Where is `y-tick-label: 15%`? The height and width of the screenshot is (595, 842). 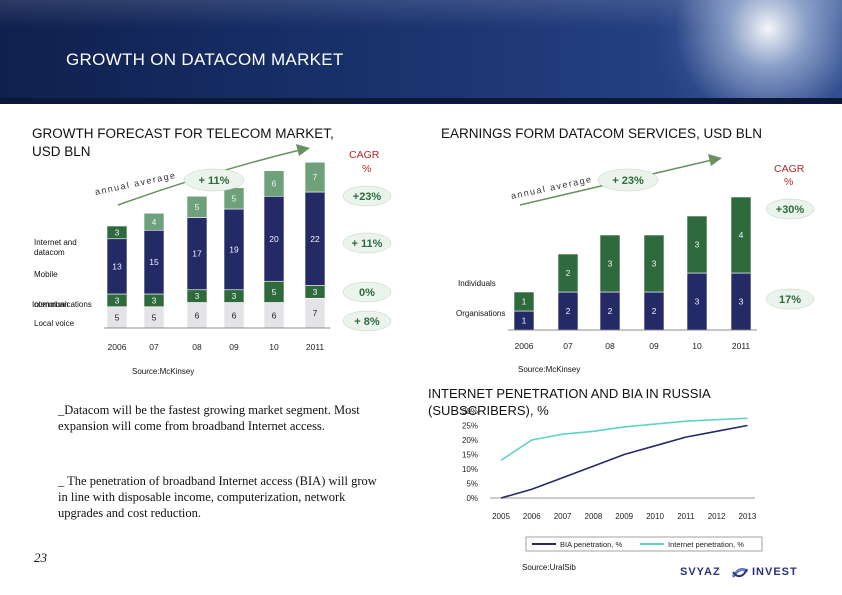
y-tick-label: 15% is located at coordinates (470, 455).